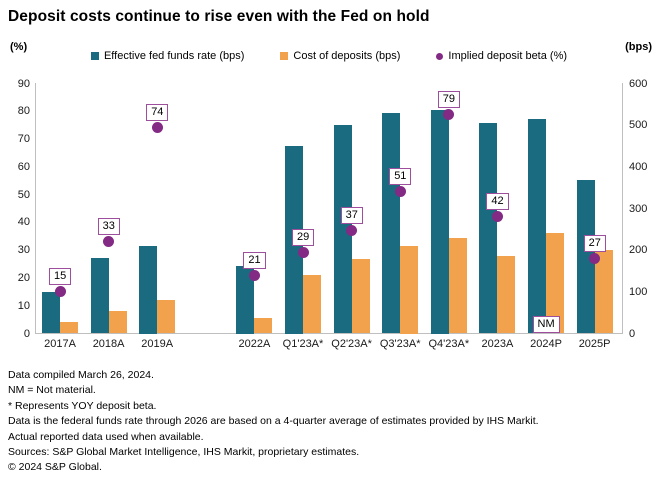 The height and width of the screenshot is (491, 660). What do you see at coordinates (303, 238) in the screenshot?
I see `deposit-beta-value-label: 29` at bounding box center [303, 238].